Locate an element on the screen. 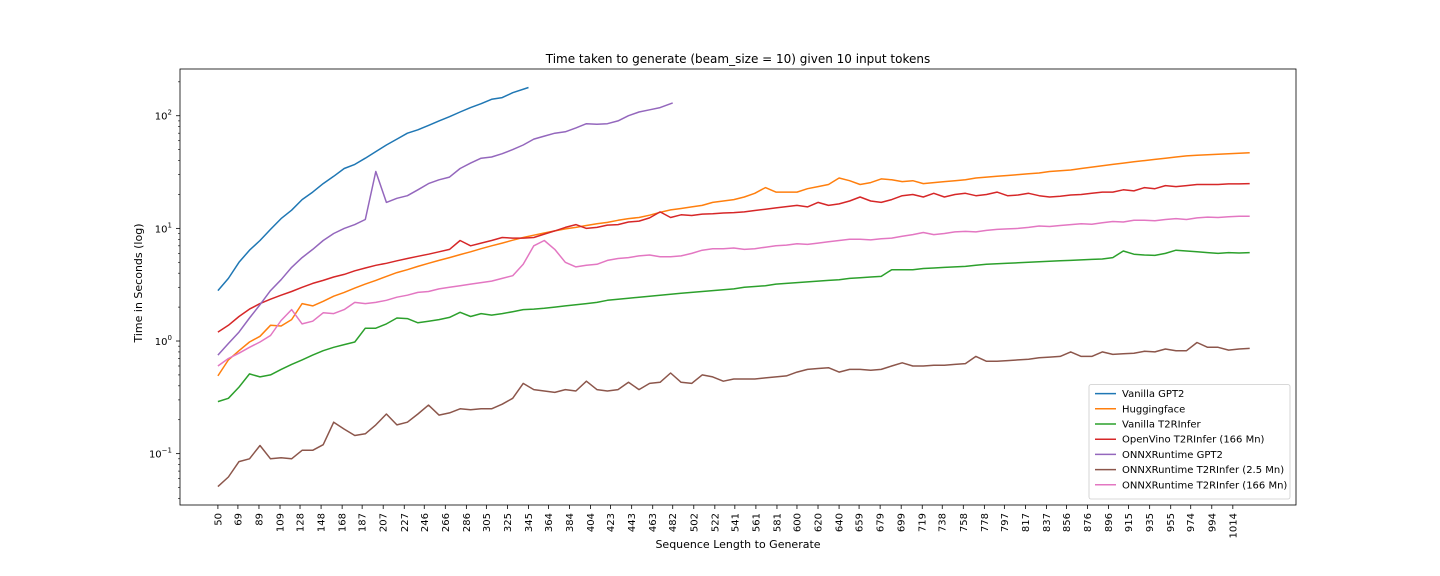 This screenshot has width=1440, height=576. x-tick-label: 463 is located at coordinates (653, 522).